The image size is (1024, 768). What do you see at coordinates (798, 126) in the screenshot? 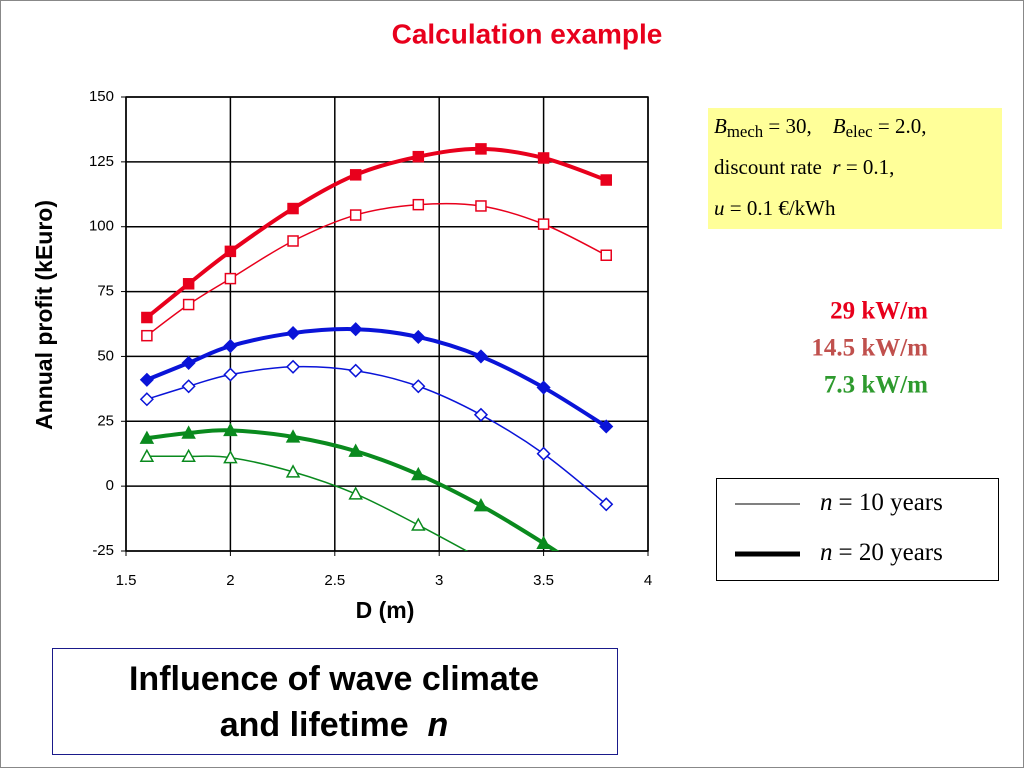
I see `text-part: = 30,` at bounding box center [798, 126].